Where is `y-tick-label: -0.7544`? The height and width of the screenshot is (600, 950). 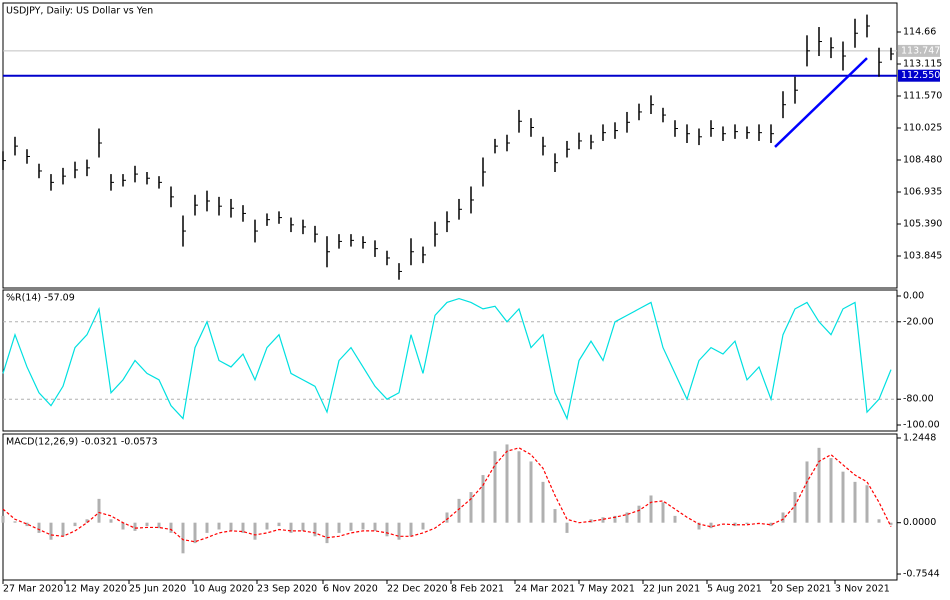 y-tick-label: -0.7544 is located at coordinates (921, 574).